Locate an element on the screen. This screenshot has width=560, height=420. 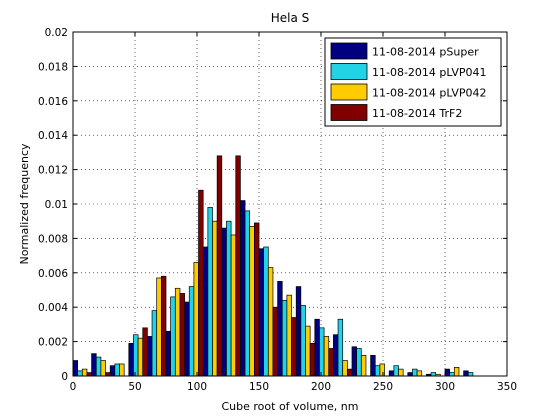
legend-entry-label: 11-08-2014 pLVP042 is located at coordinates (429, 93).